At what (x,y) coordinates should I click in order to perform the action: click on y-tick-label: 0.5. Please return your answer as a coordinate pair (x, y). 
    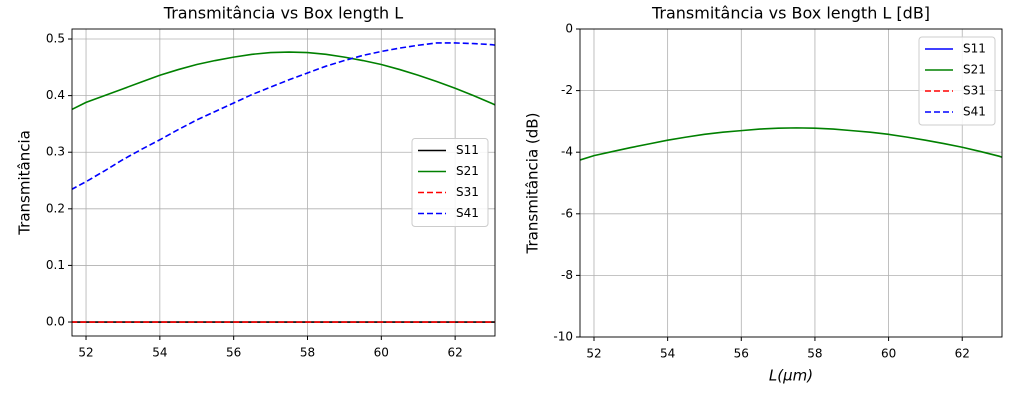
    Looking at the image, I should click on (55, 39).